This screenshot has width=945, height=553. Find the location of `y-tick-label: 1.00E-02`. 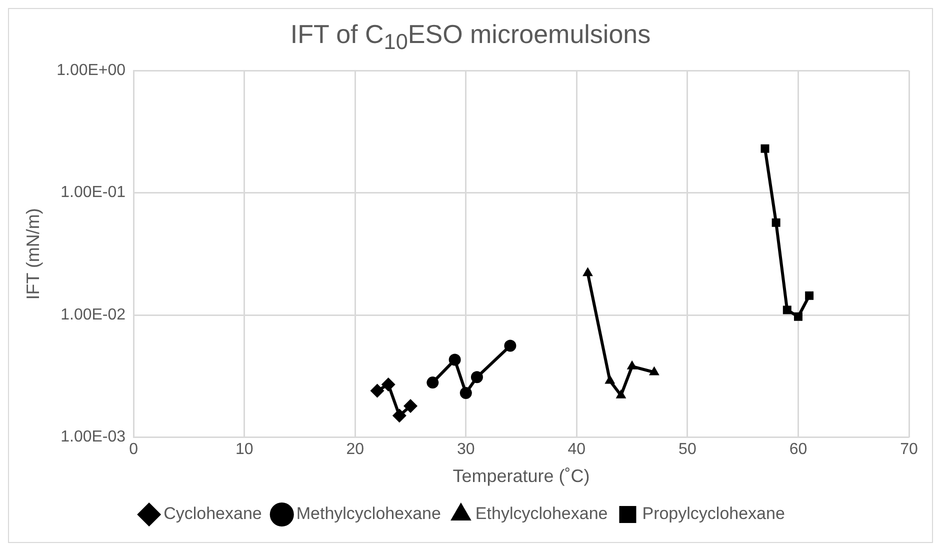

y-tick-label: 1.00E-02 is located at coordinates (93, 315).